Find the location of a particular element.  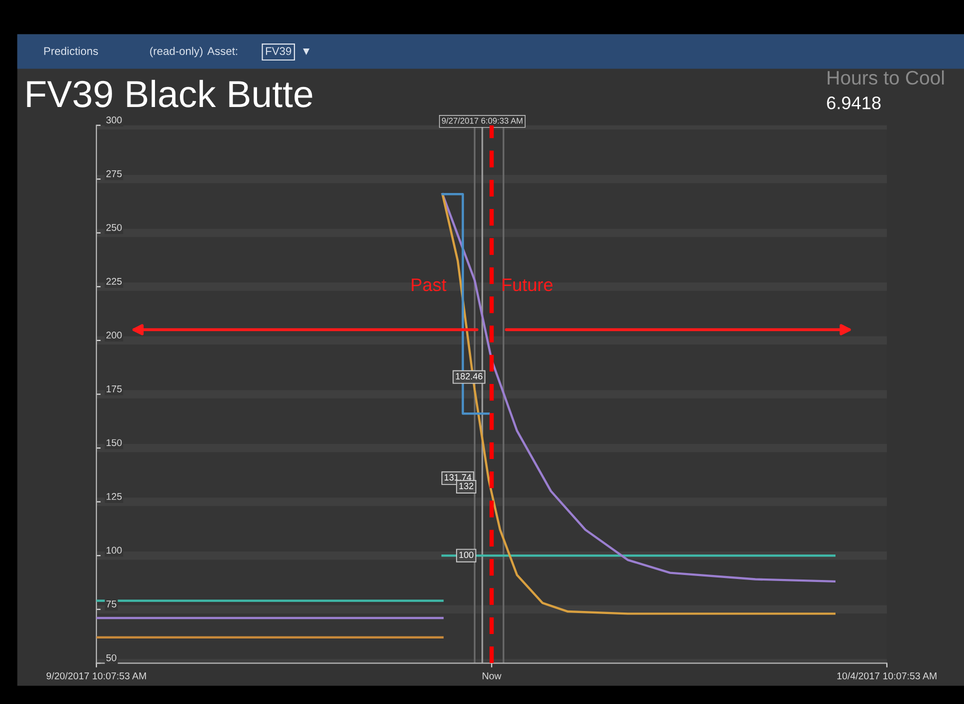

ref-line-label: 9/27/2017 6:09:33 AM is located at coordinates (482, 121).